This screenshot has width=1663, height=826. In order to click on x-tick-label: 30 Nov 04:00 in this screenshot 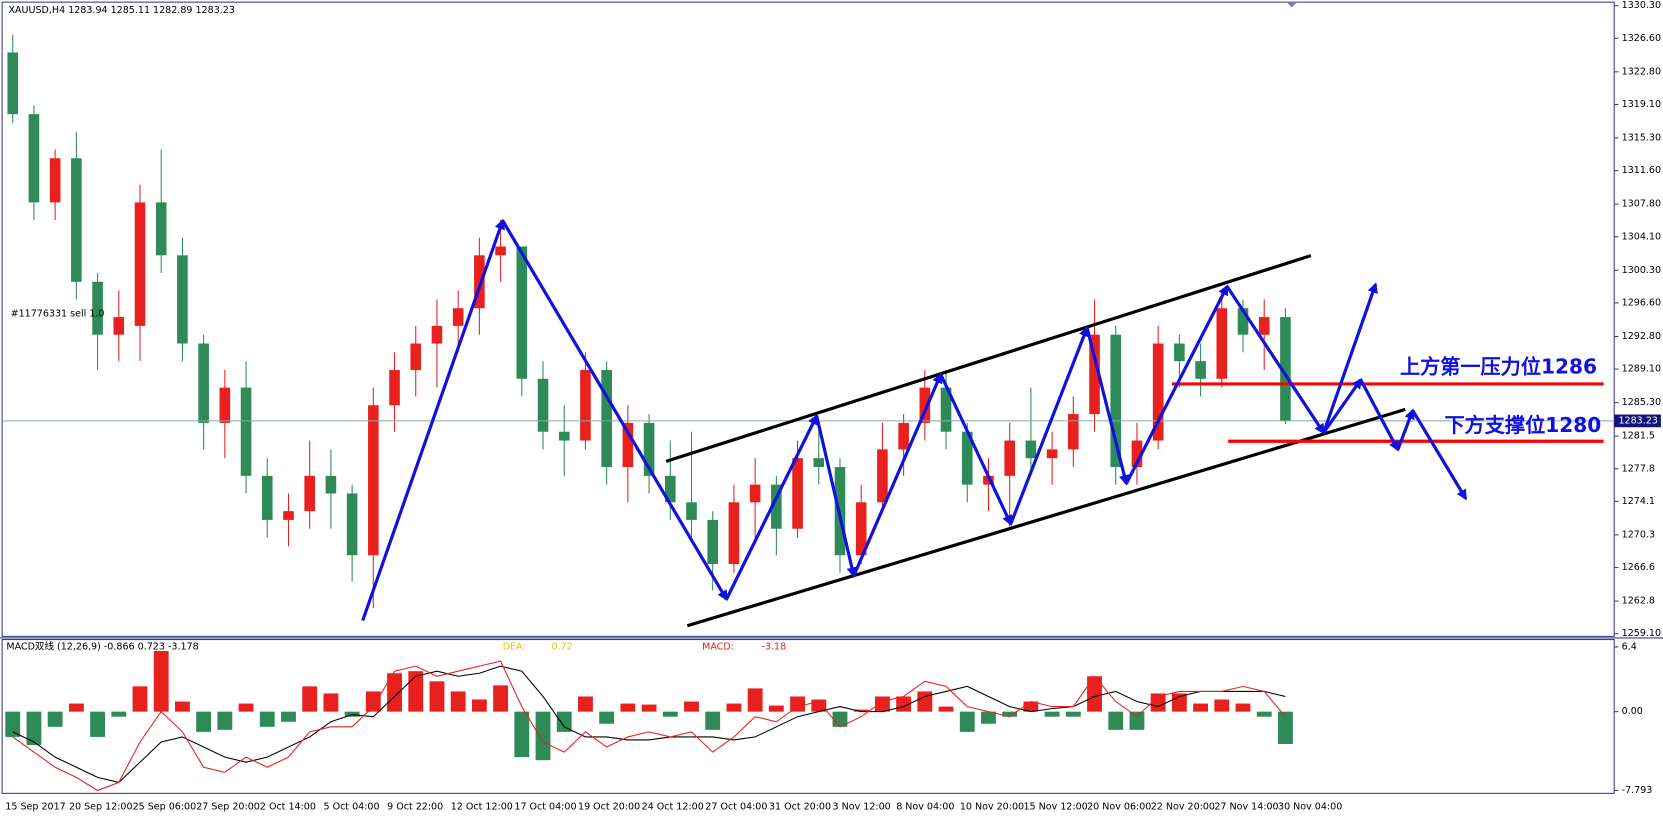, I will do `click(1310, 807)`.